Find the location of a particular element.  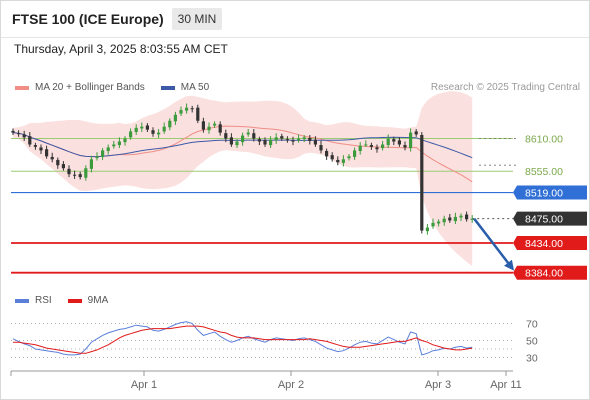

level-label: 8384.00 is located at coordinates (544, 274).